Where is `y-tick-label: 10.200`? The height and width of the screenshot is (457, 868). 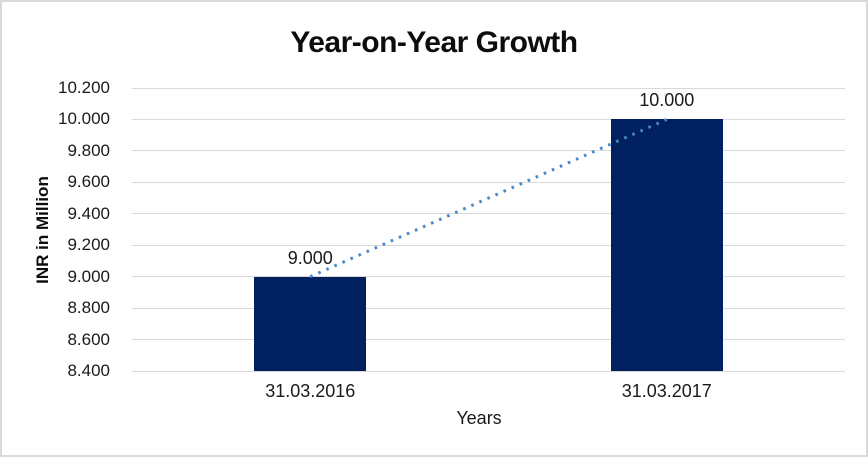
y-tick-label: 10.200 is located at coordinates (84, 87).